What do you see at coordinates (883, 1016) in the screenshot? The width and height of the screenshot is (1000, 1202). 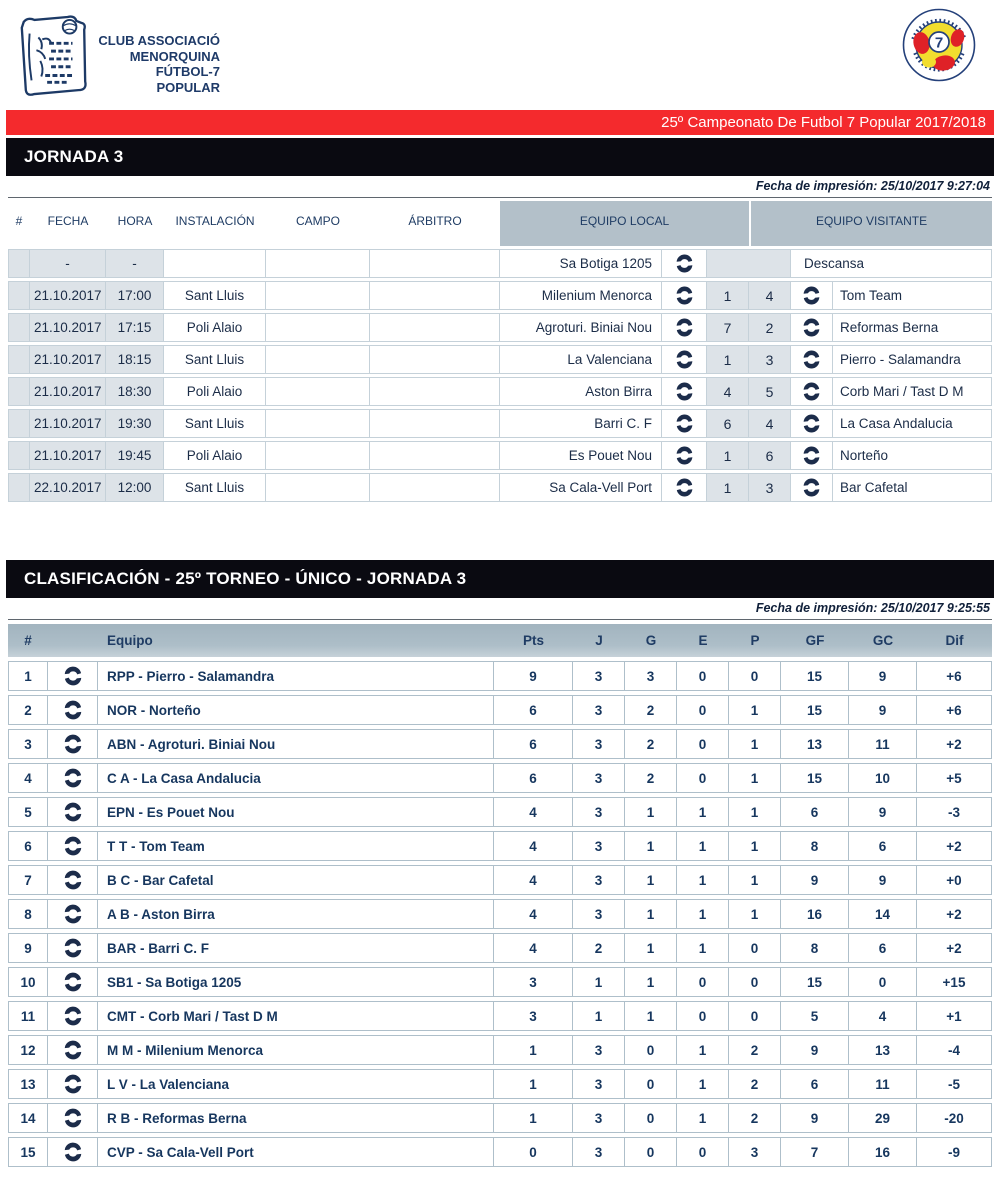 I see `team-gc: 4` at bounding box center [883, 1016].